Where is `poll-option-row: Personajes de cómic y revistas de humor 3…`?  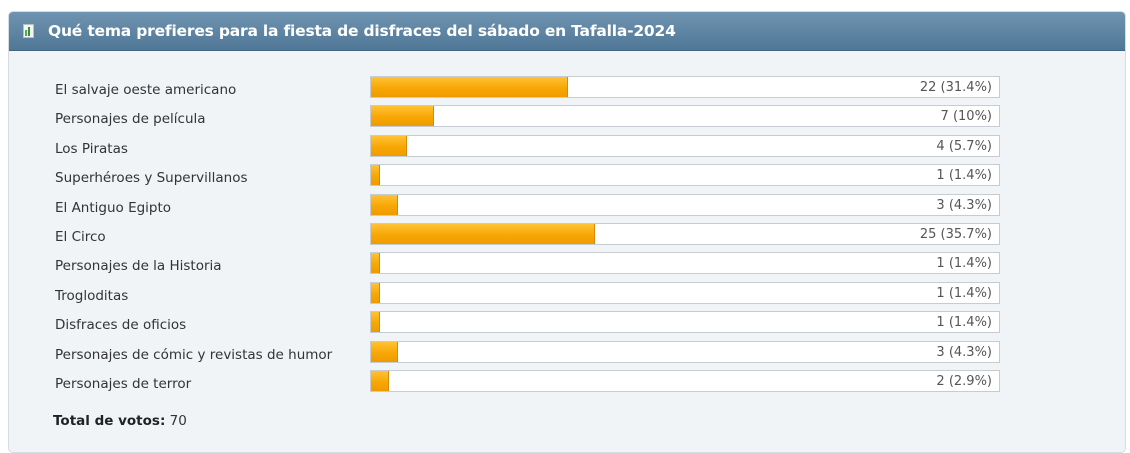
poll-option-row: Personajes de cómic y revistas de humor 3… is located at coordinates (567, 355).